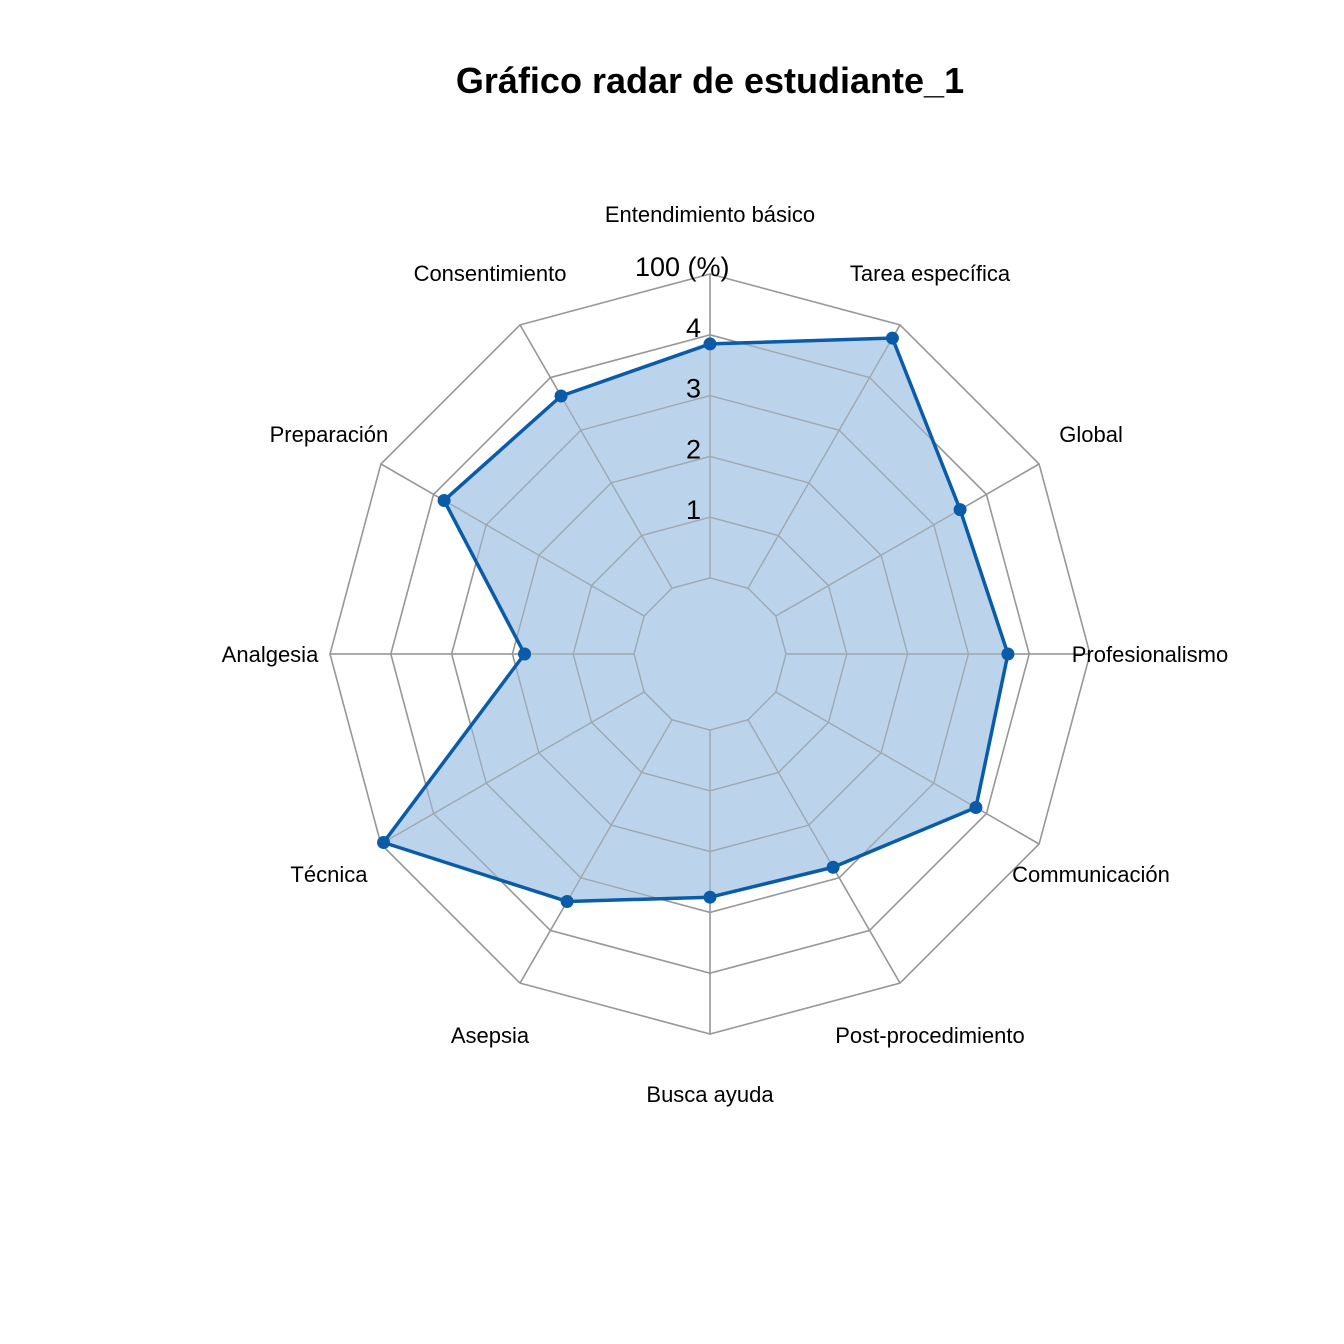 Image resolution: width=1344 pixels, height=1344 pixels. What do you see at coordinates (329, 874) in the screenshot?
I see `axis-label: Técnica` at bounding box center [329, 874].